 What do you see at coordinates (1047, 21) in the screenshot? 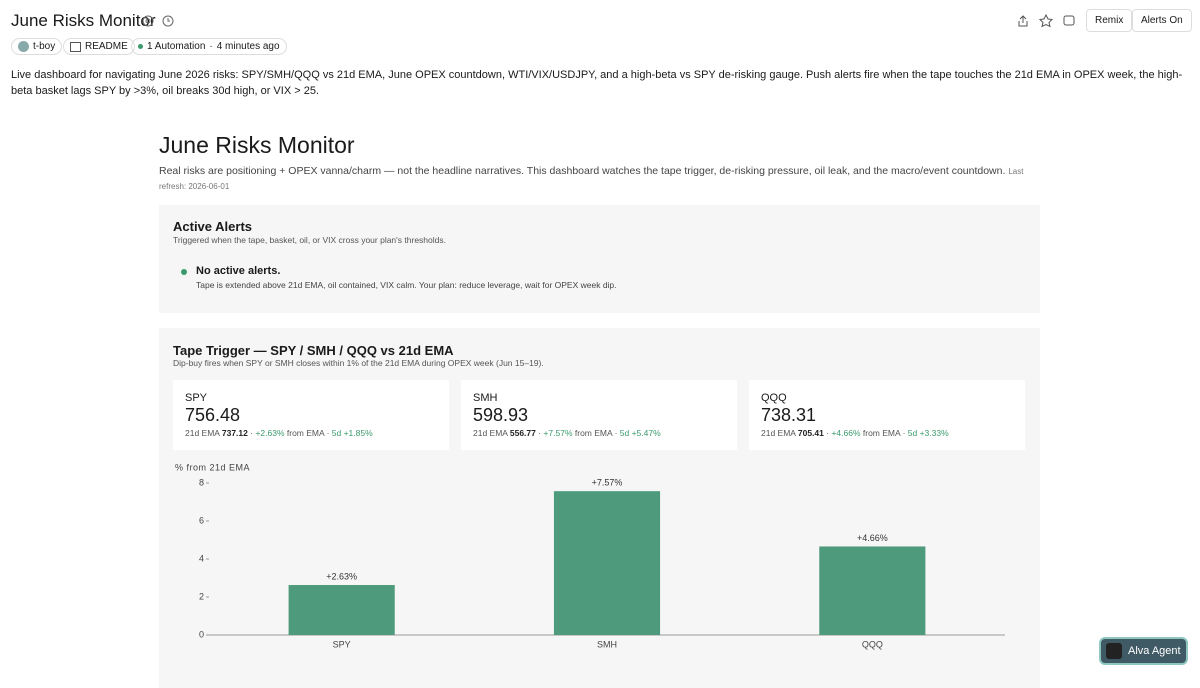
I see `action-icons` at bounding box center [1047, 21].